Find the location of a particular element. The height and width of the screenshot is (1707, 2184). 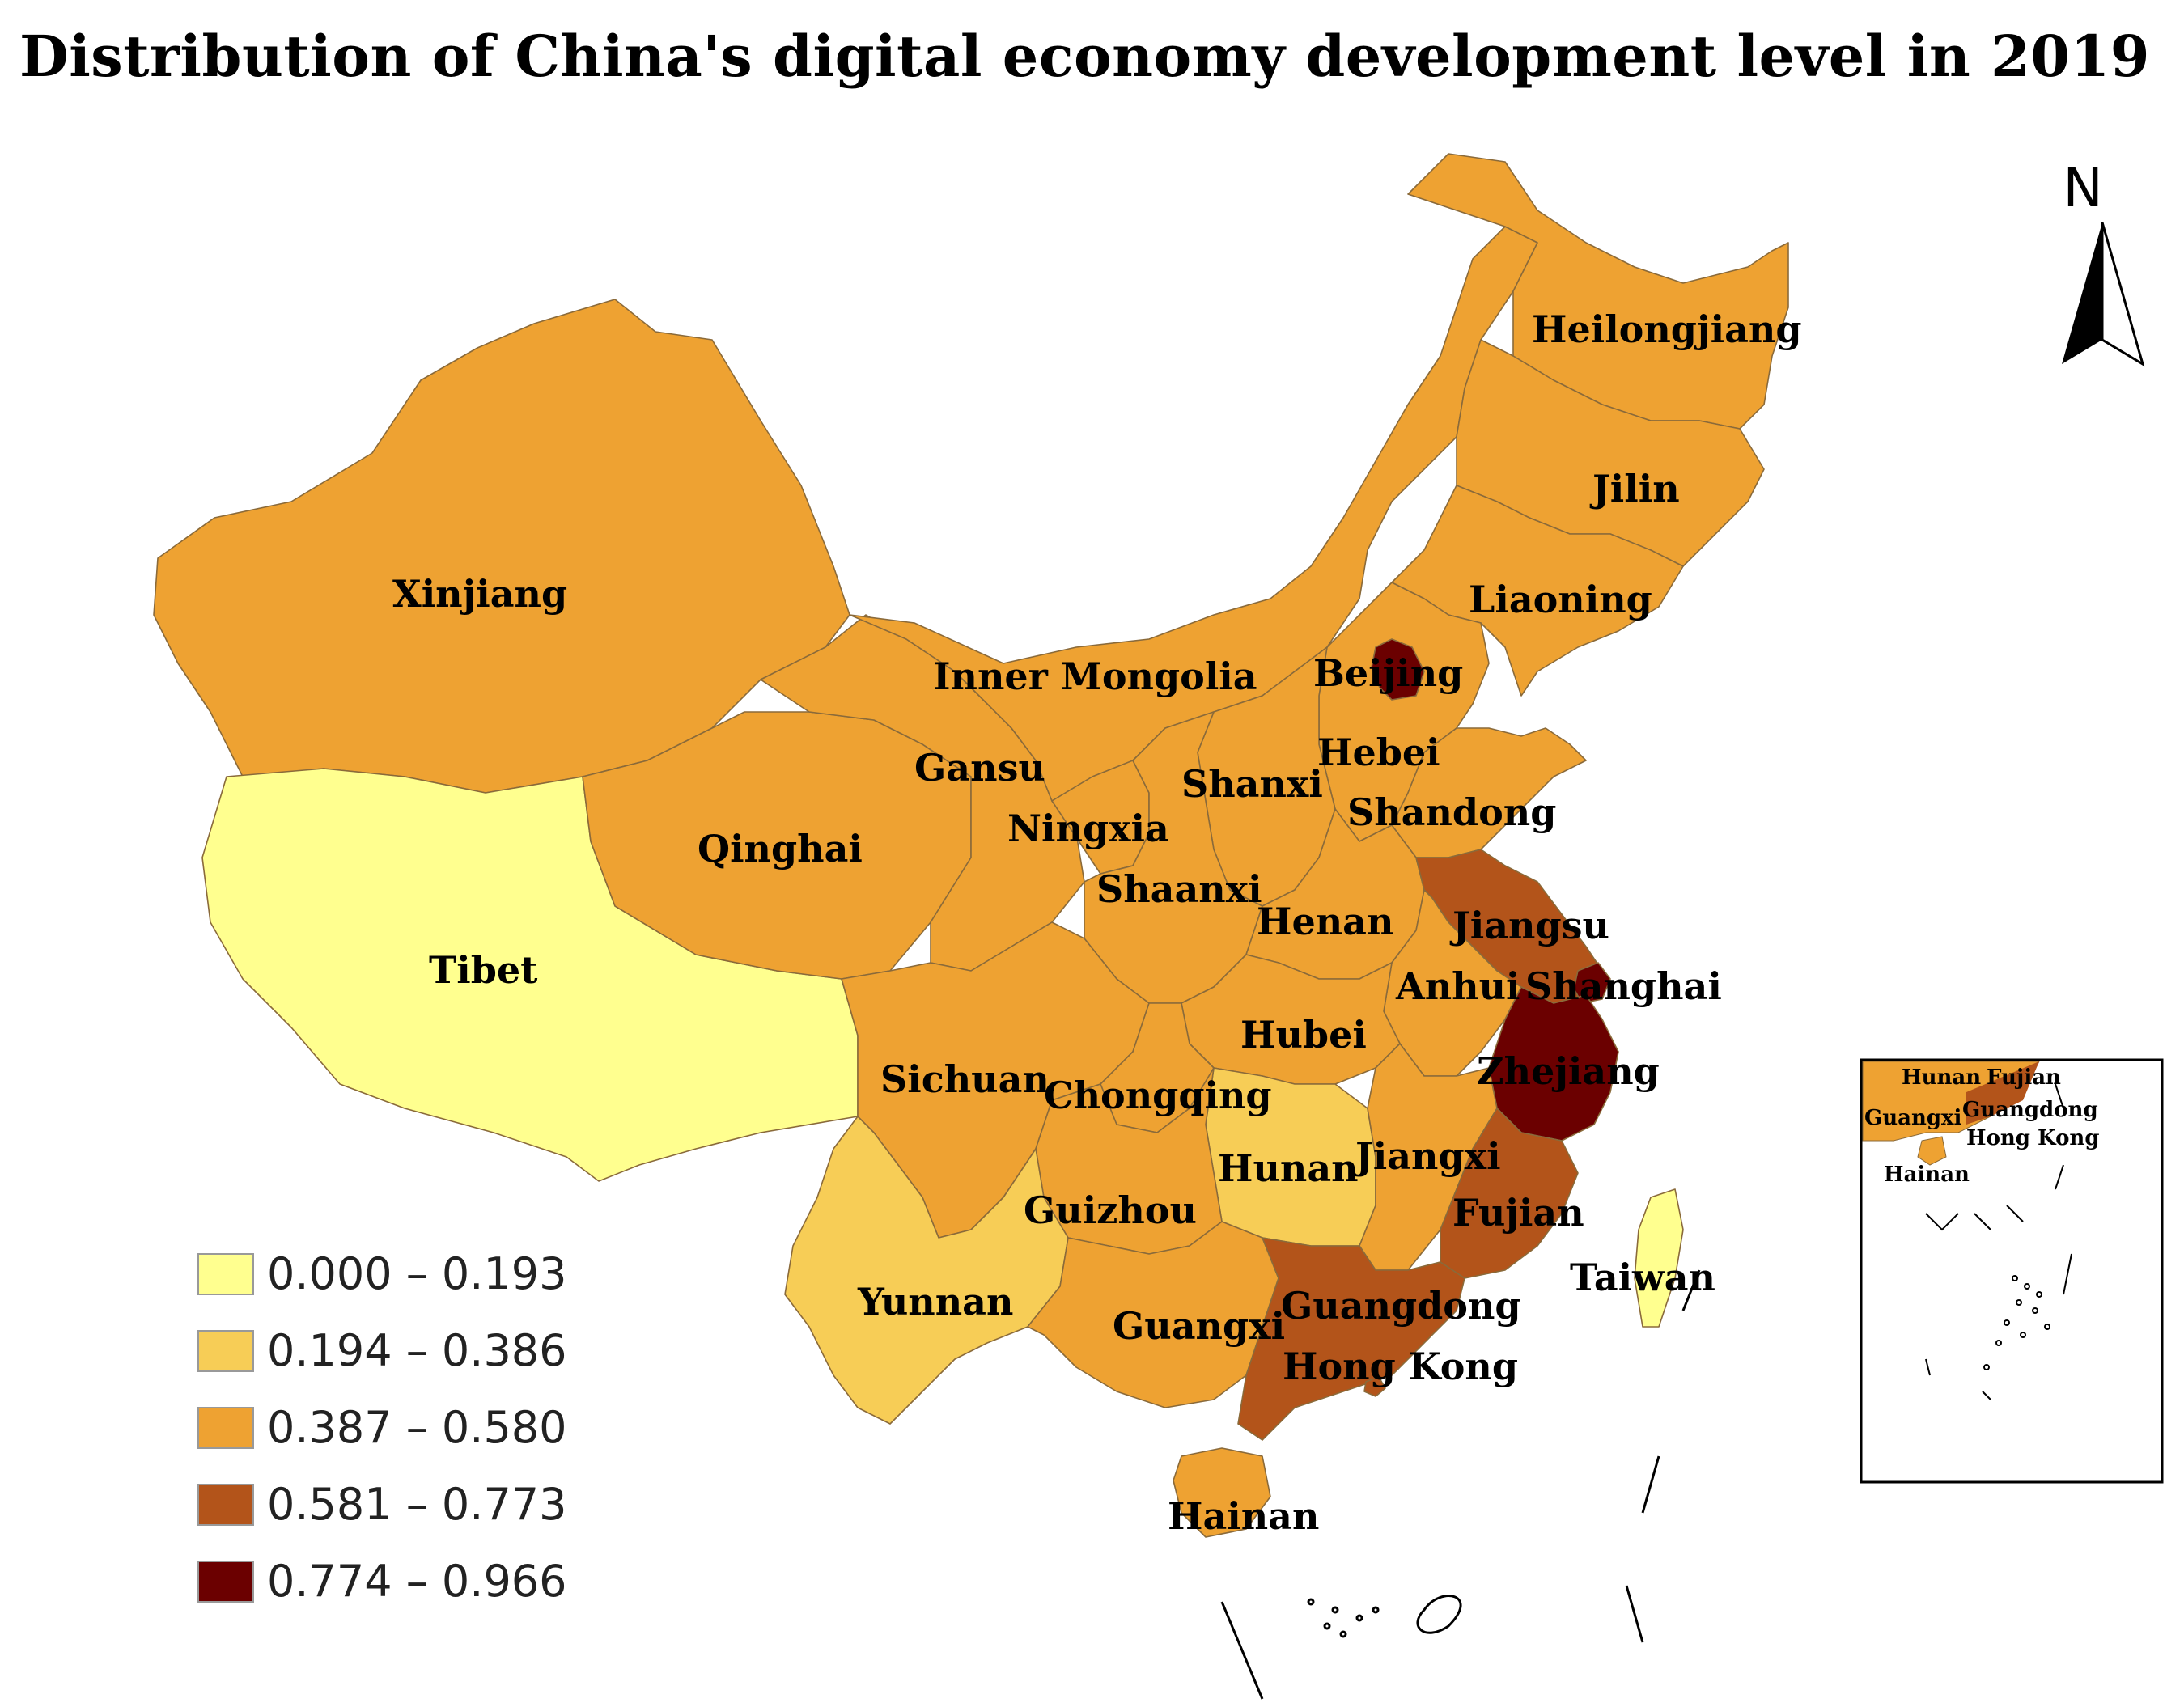

inset-label-fujian: Fujian is located at coordinates (2024, 1077).